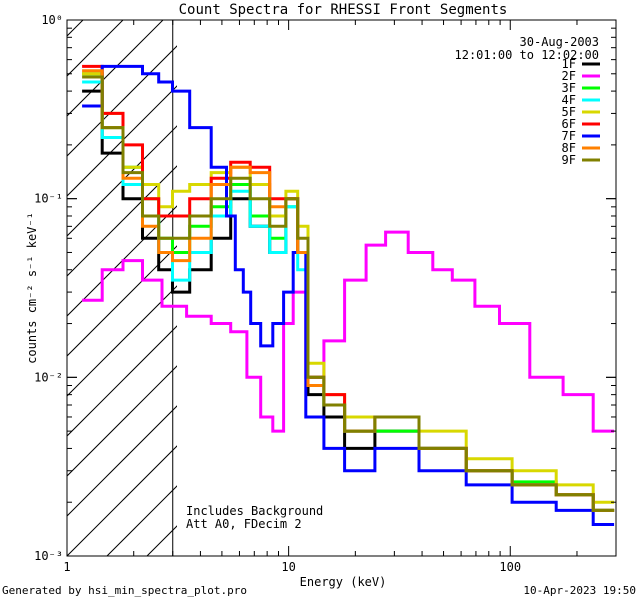 The height and width of the screenshot is (600, 640). I want to click on x-tick-label-100: 100, so click(510, 567).